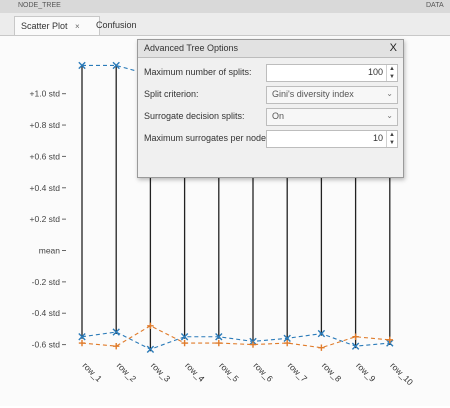 The width and height of the screenshot is (450, 408). Describe the element at coordinates (332, 73) in the screenshot. I see `max-splits-spinbox: 100 ▲ ▼` at that location.